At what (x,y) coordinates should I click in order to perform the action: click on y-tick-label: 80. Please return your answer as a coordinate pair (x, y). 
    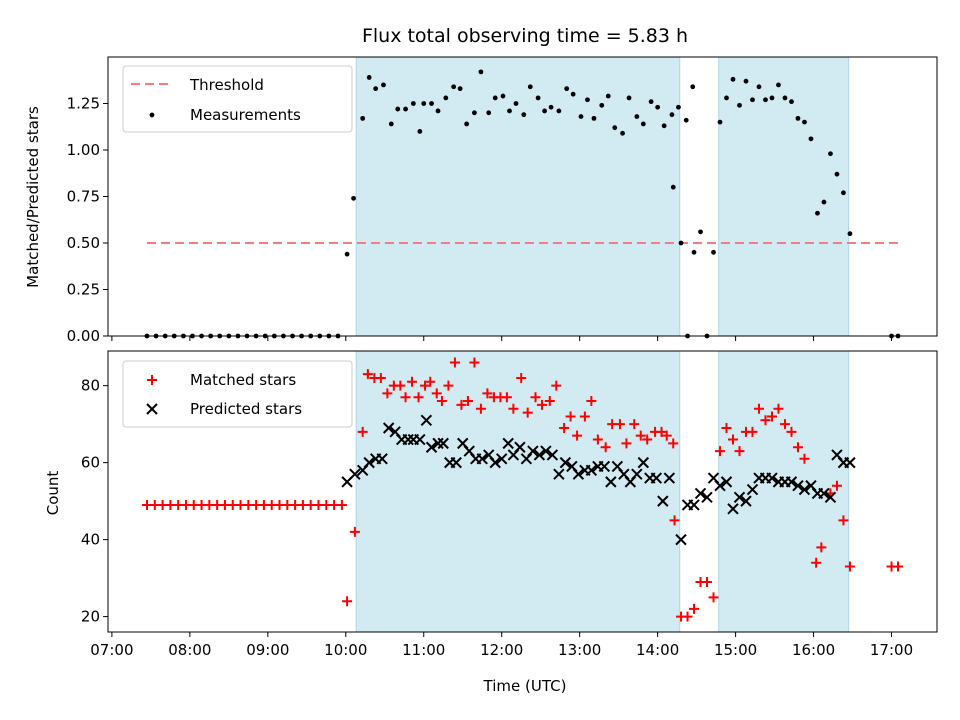
    Looking at the image, I should click on (90, 386).